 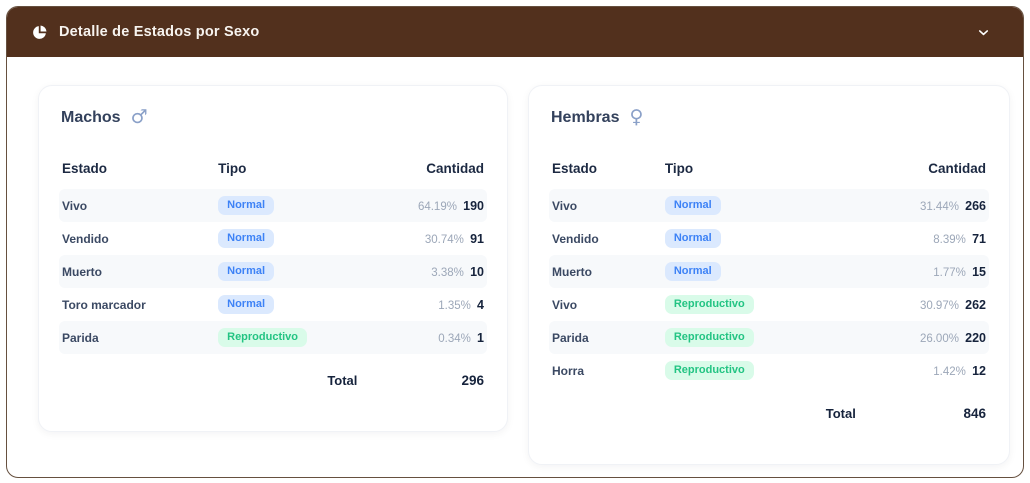 I want to click on table-row: Muerto Normal 1.77% 15, so click(x=769, y=271).